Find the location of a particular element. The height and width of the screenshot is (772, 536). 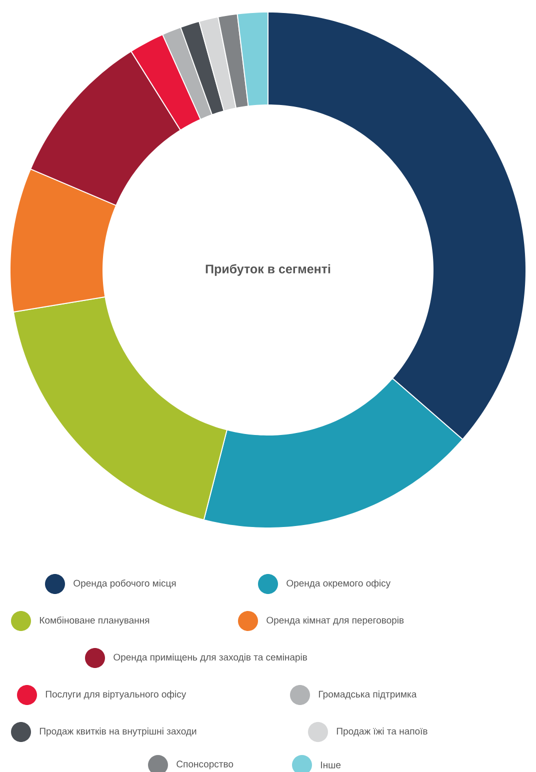

legend-label: Послуги для віртуального офісу is located at coordinates (116, 695).